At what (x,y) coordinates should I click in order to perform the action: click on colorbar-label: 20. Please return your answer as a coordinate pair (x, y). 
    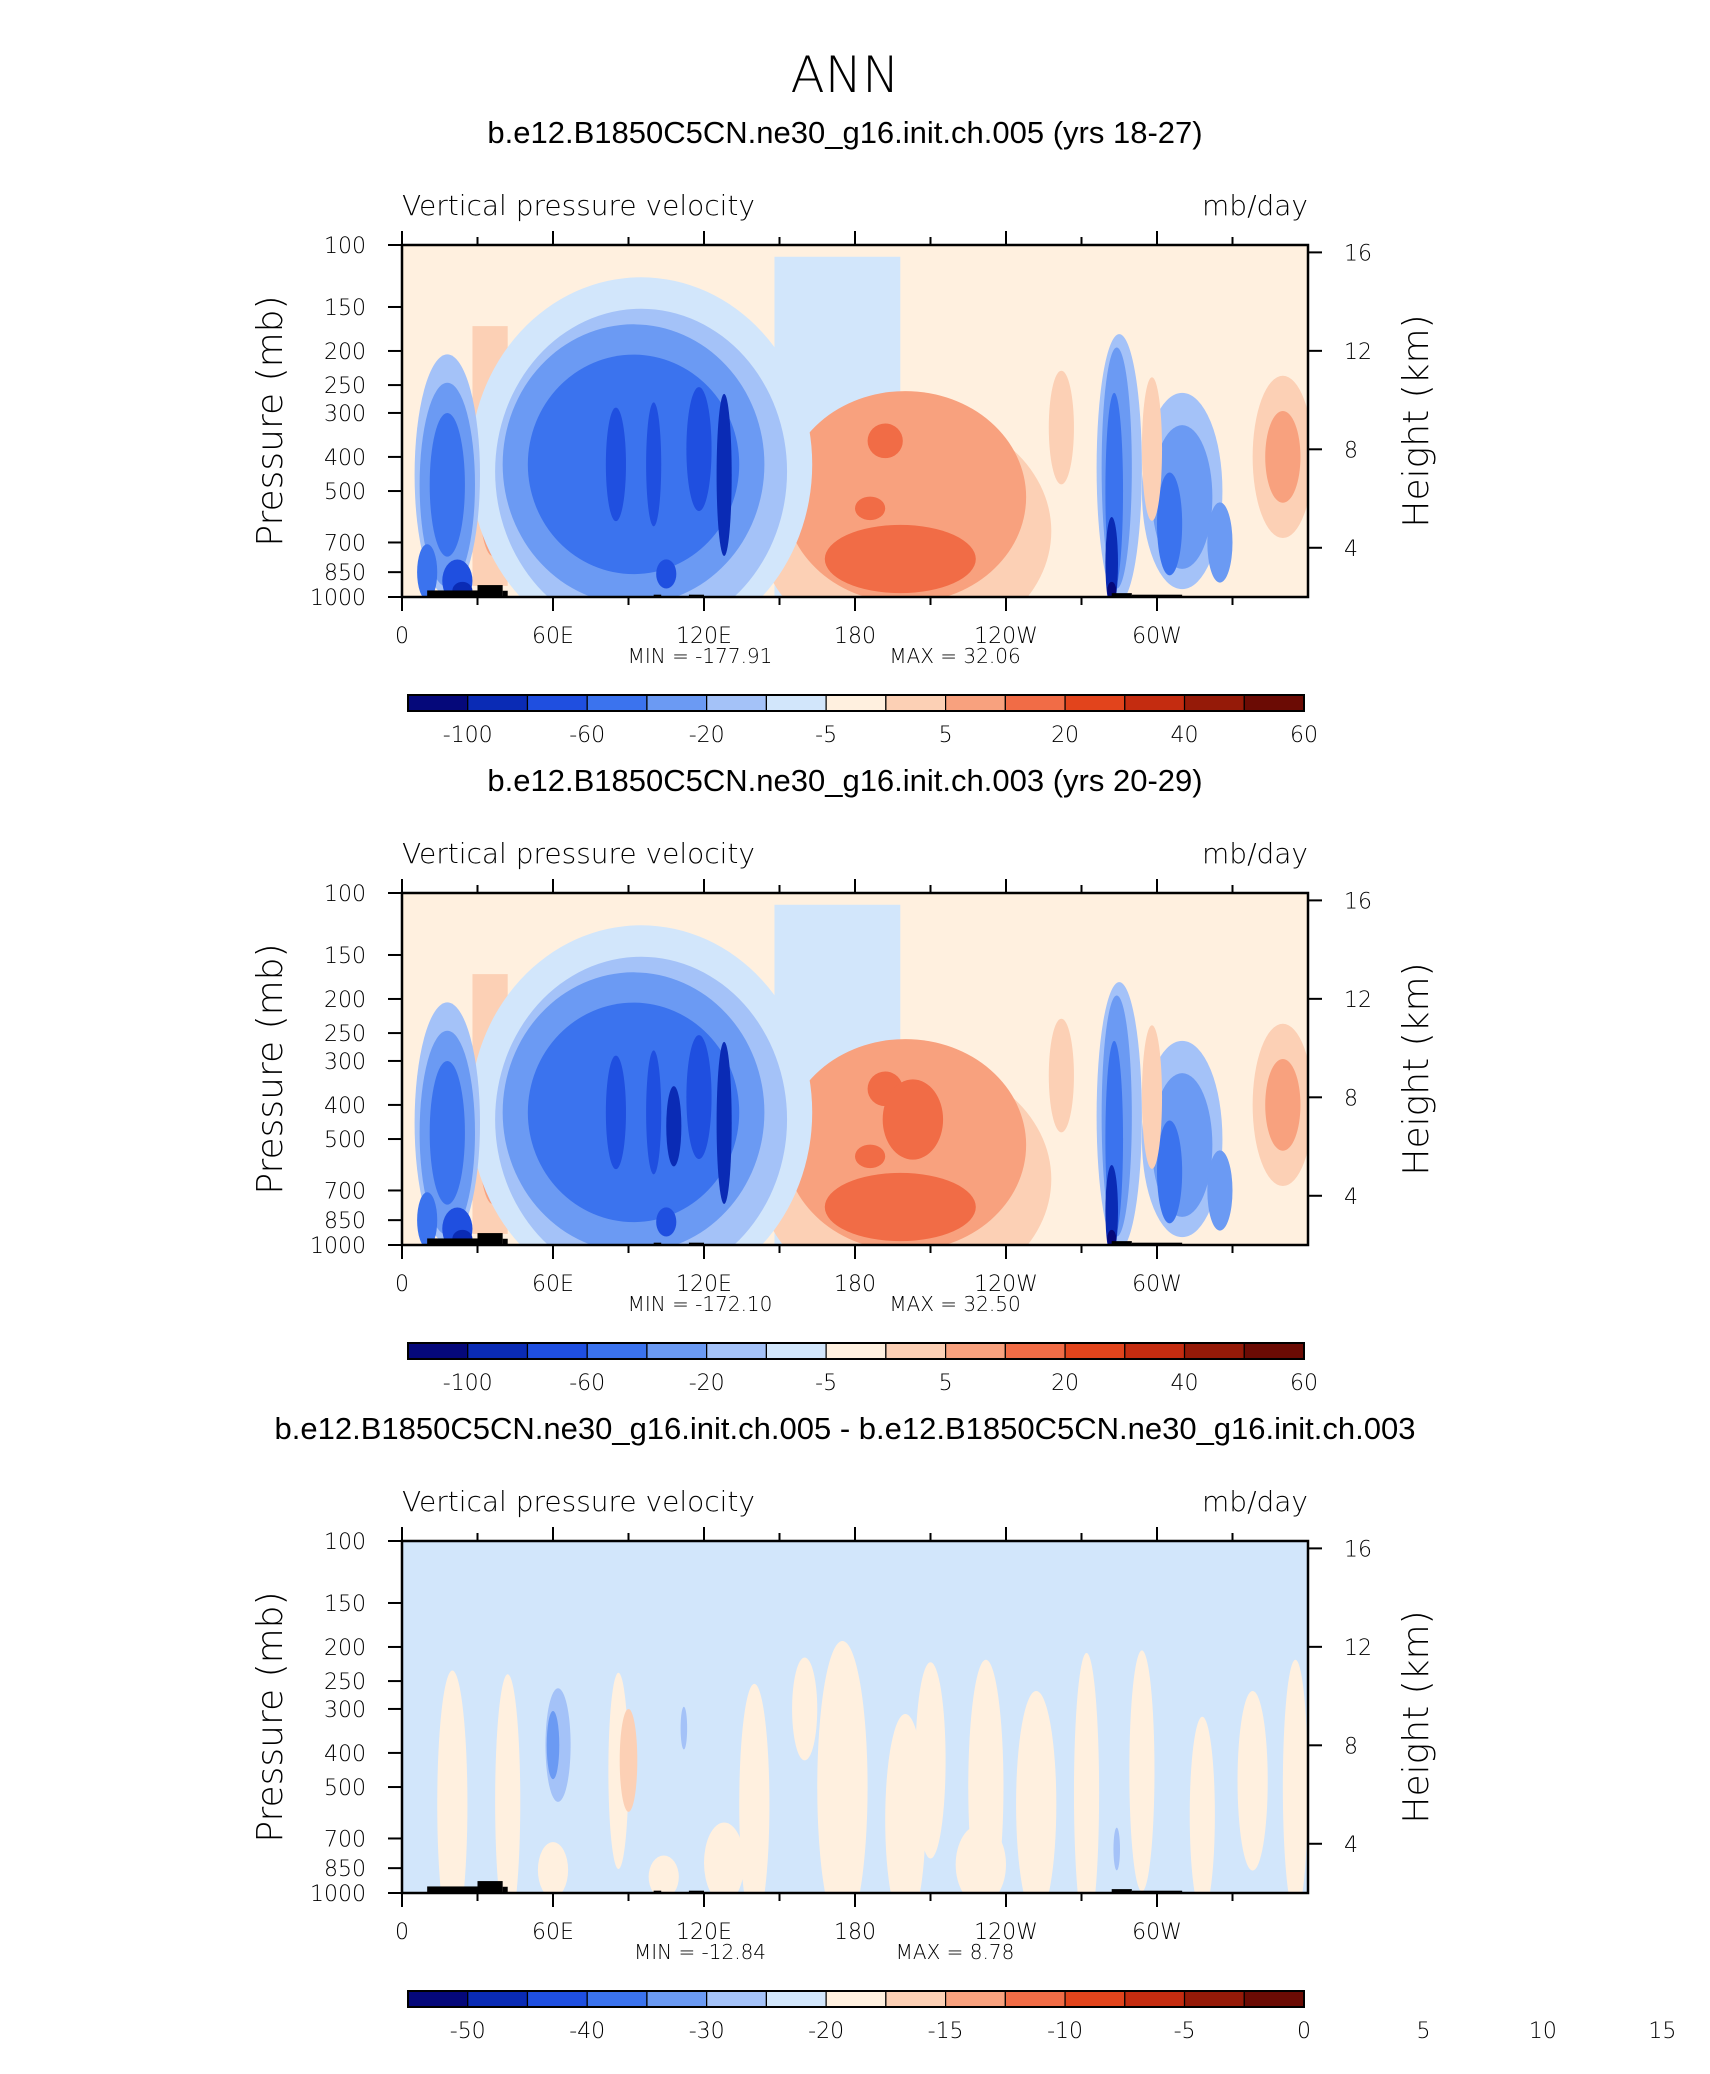
    Looking at the image, I should click on (1065, 1383).